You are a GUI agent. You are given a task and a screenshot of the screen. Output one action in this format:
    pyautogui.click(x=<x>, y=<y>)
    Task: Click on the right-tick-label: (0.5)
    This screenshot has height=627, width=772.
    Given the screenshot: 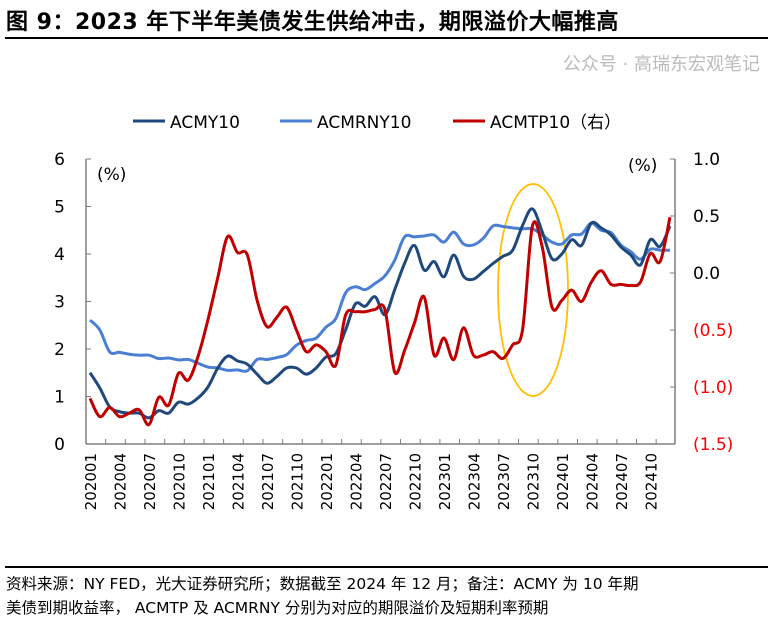 What is the action you would take?
    pyautogui.click(x=713, y=331)
    